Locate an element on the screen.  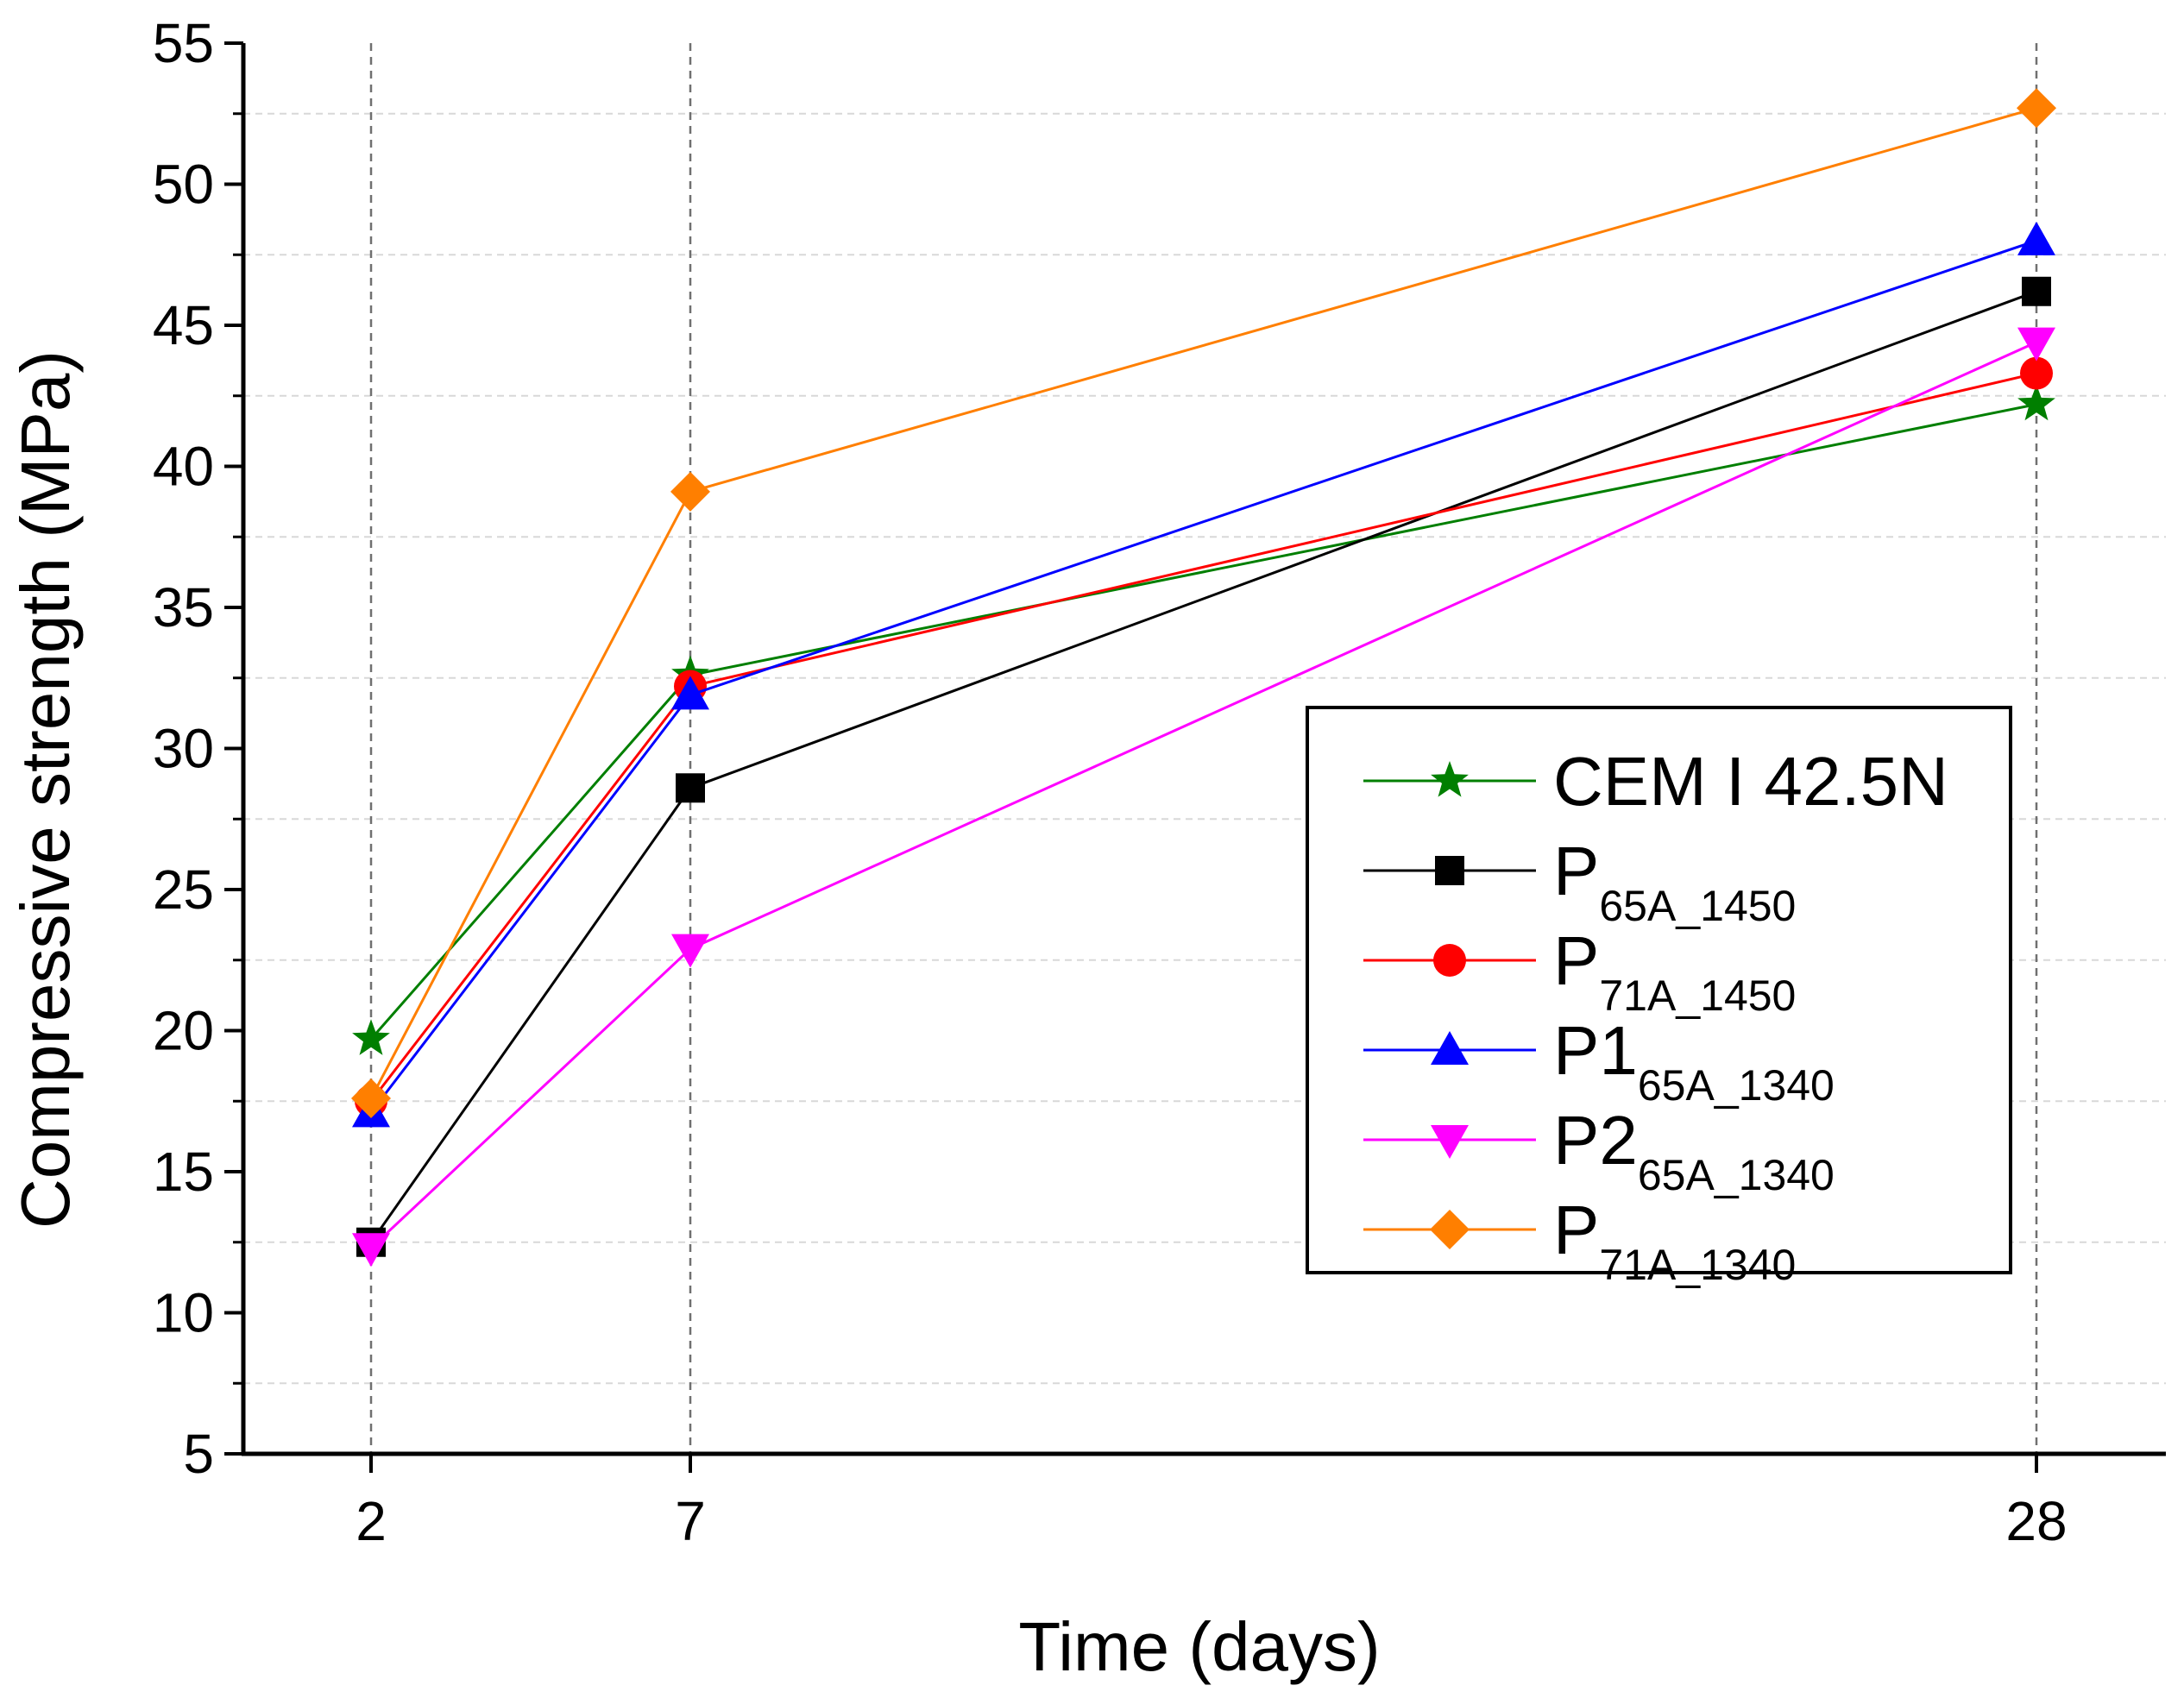
legend-item: P71A_1340 is located at coordinates (1580, 1240).